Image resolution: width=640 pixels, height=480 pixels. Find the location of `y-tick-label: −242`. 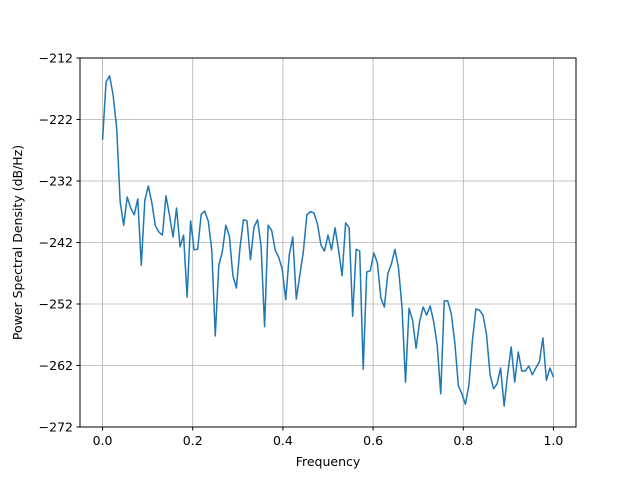

y-tick-label: −242 is located at coordinates (56, 242).